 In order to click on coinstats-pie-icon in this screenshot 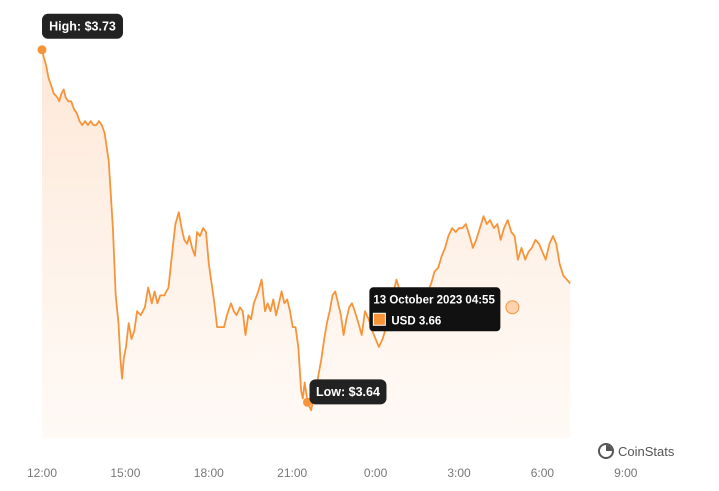, I will do `click(606, 451)`.